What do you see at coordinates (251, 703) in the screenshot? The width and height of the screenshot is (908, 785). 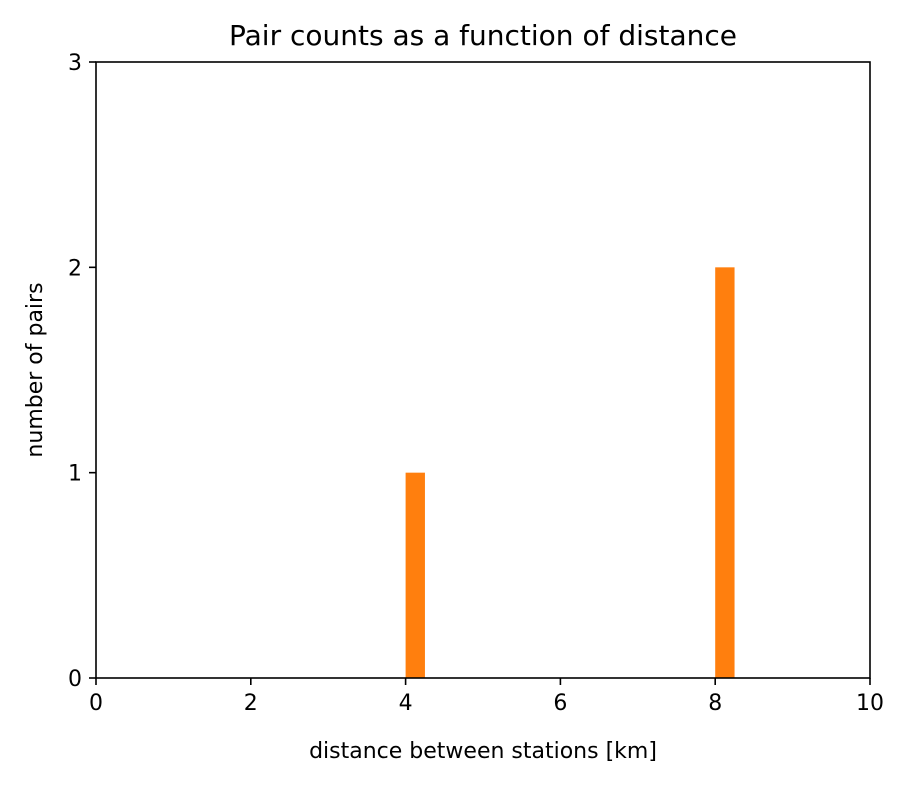 I see `x-tick-label-1: 2` at bounding box center [251, 703].